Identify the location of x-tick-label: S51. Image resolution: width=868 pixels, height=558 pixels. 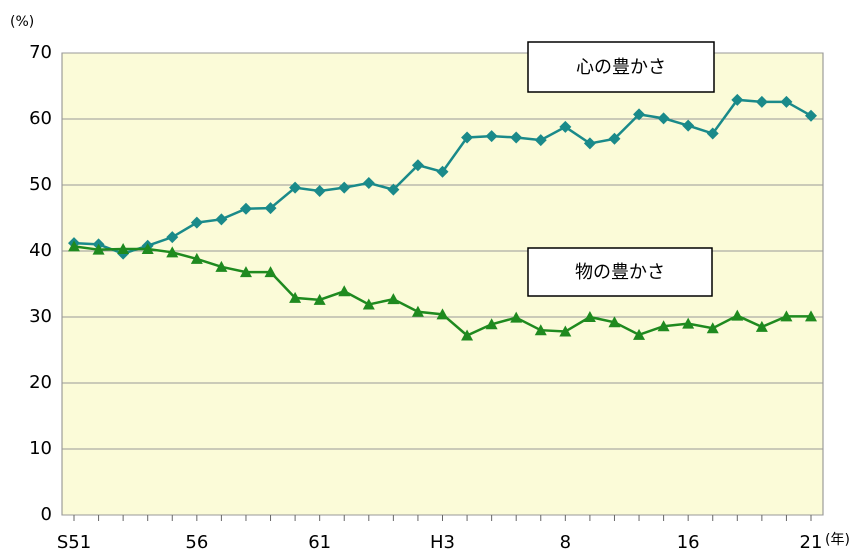
(74, 542).